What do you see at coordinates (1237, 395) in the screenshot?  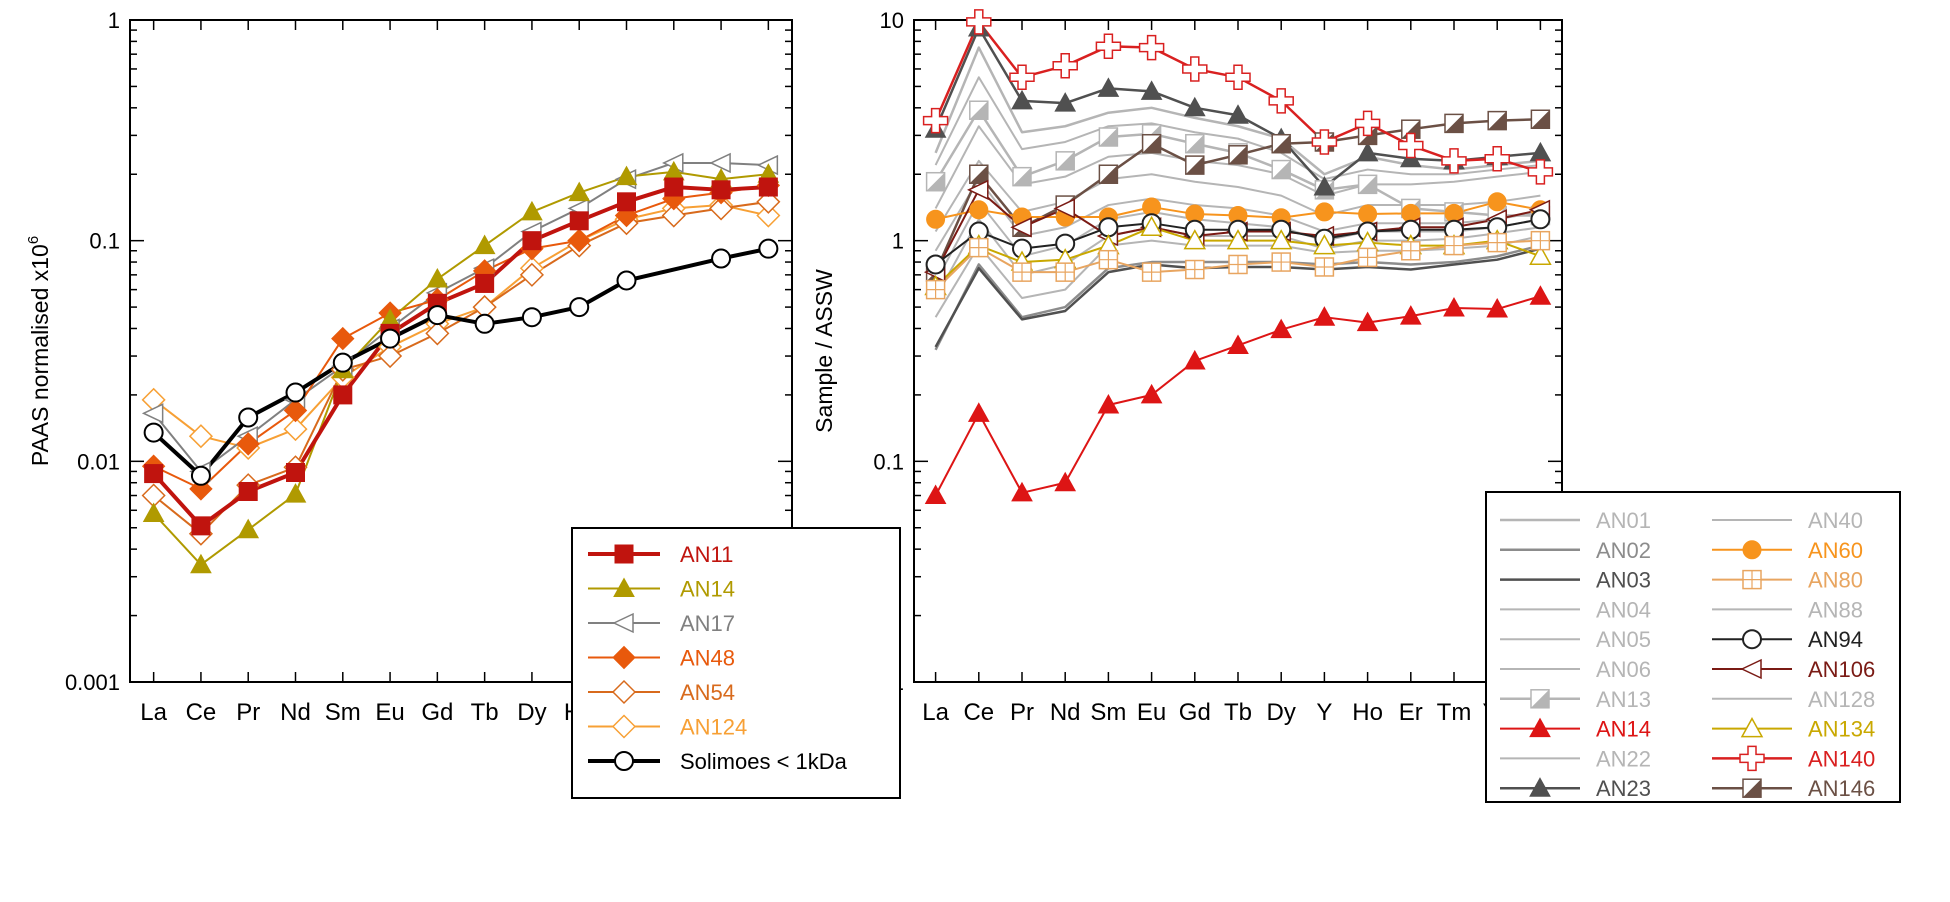 I see `chart-right-line-an14` at bounding box center [1237, 395].